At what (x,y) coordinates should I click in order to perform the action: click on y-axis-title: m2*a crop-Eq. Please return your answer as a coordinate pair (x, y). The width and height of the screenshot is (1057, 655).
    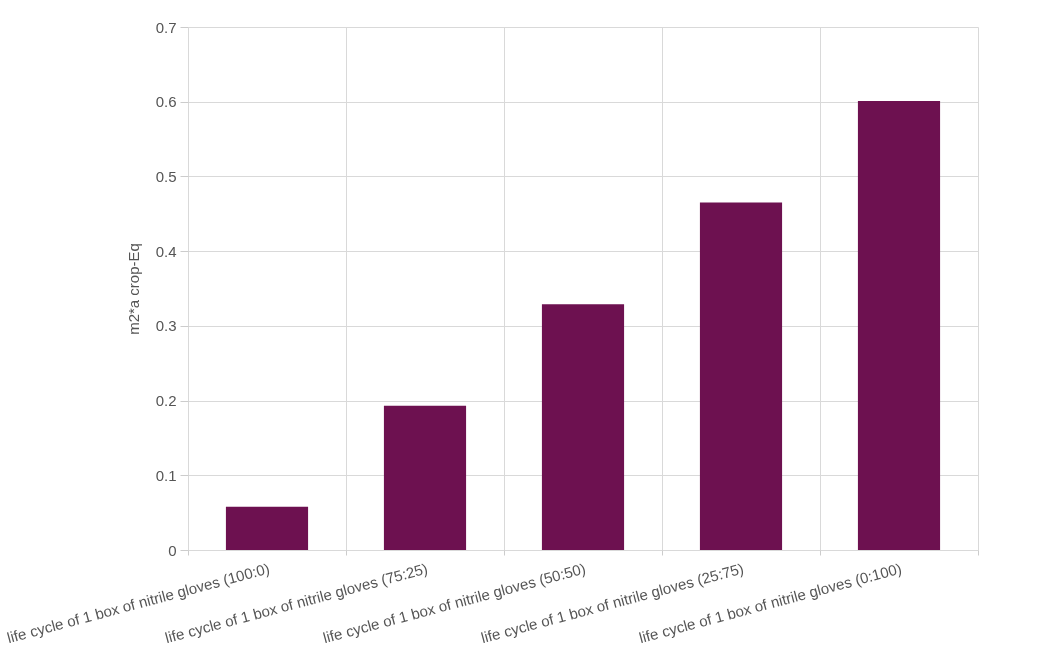
    Looking at the image, I should click on (133, 289).